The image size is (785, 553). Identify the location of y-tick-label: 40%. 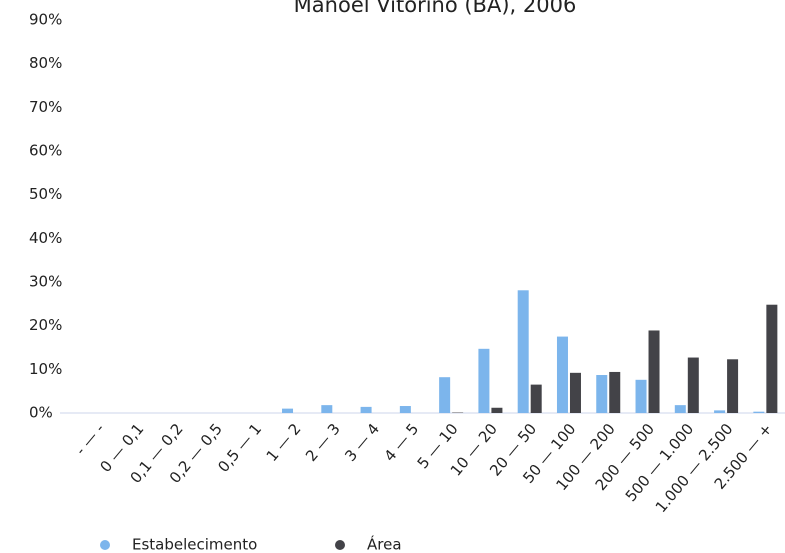
(45, 238).